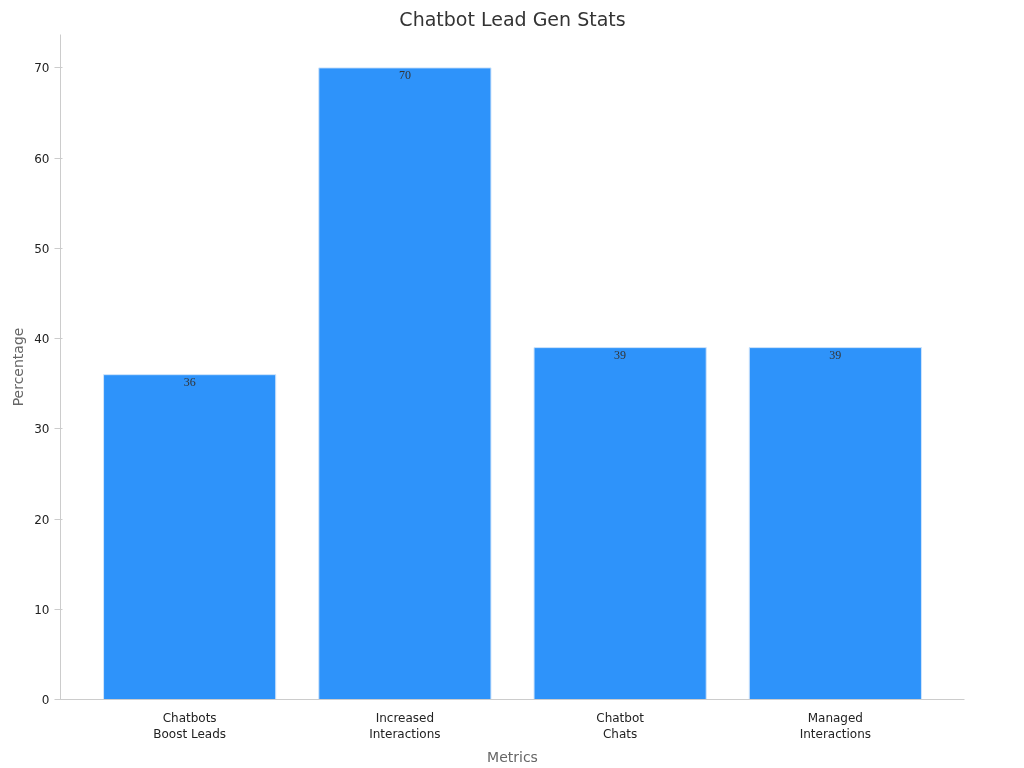  I want to click on y-tick-label: 70, so click(42, 68).